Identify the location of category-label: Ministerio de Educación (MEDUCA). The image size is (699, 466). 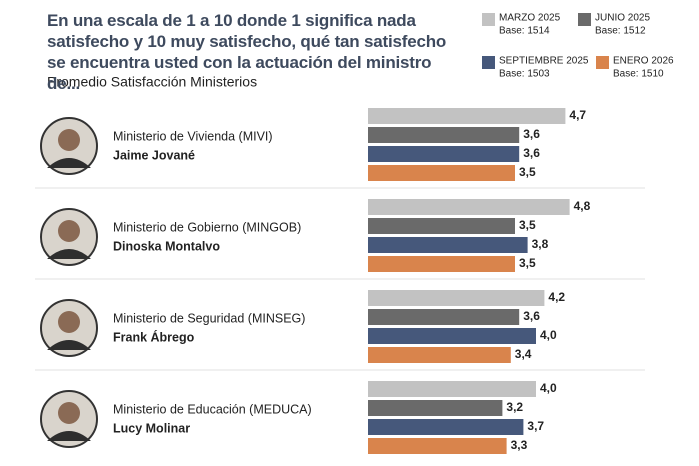
(212, 409).